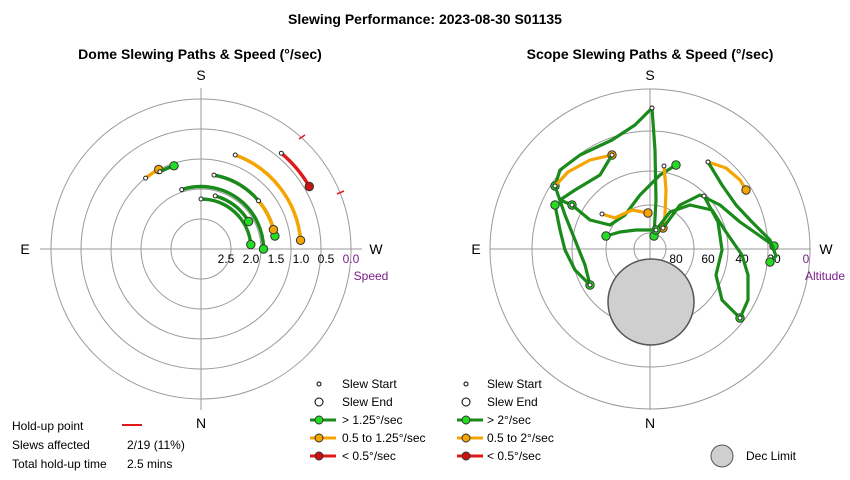 The height and width of the screenshot is (480, 850). Describe the element at coordinates (466, 438) in the screenshot. I see `scope-legend-mid-marker` at that location.